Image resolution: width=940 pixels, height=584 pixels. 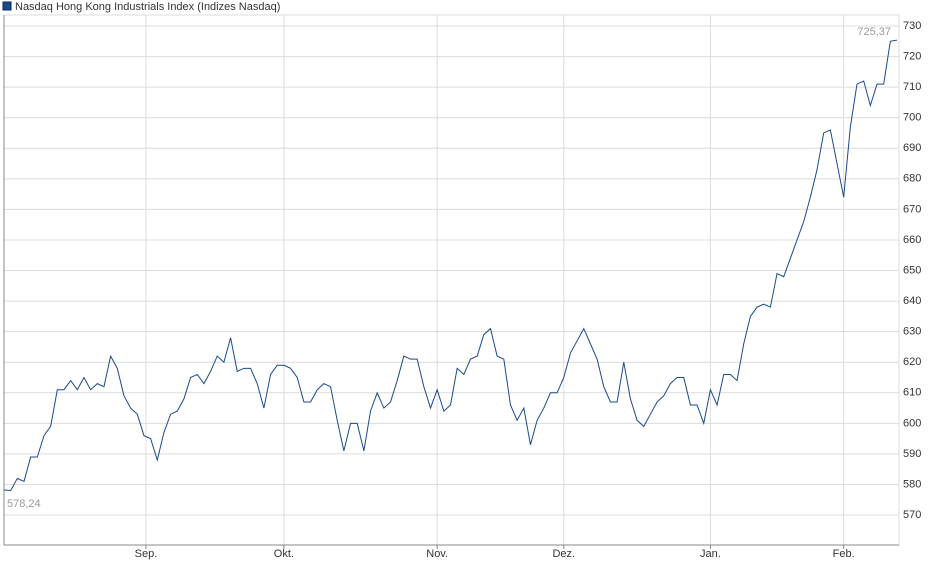 What do you see at coordinates (912, 362) in the screenshot?
I see `y-tick-label: 620` at bounding box center [912, 362].